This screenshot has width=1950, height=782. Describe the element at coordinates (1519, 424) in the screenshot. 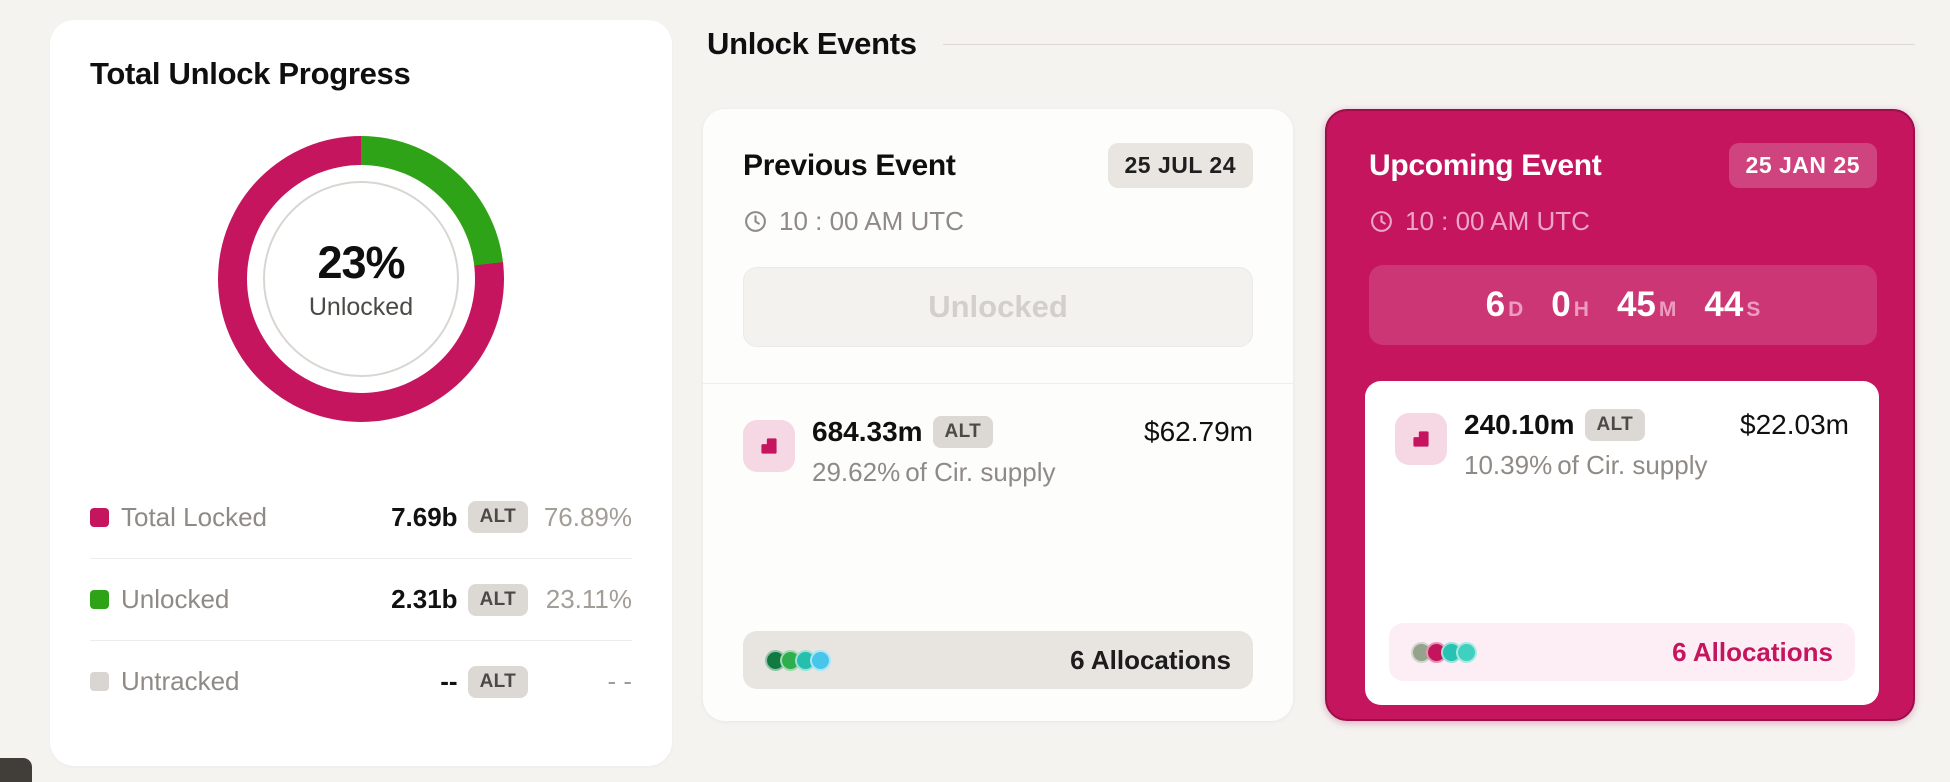

I see `unlock-amount: 240.10m` at that location.